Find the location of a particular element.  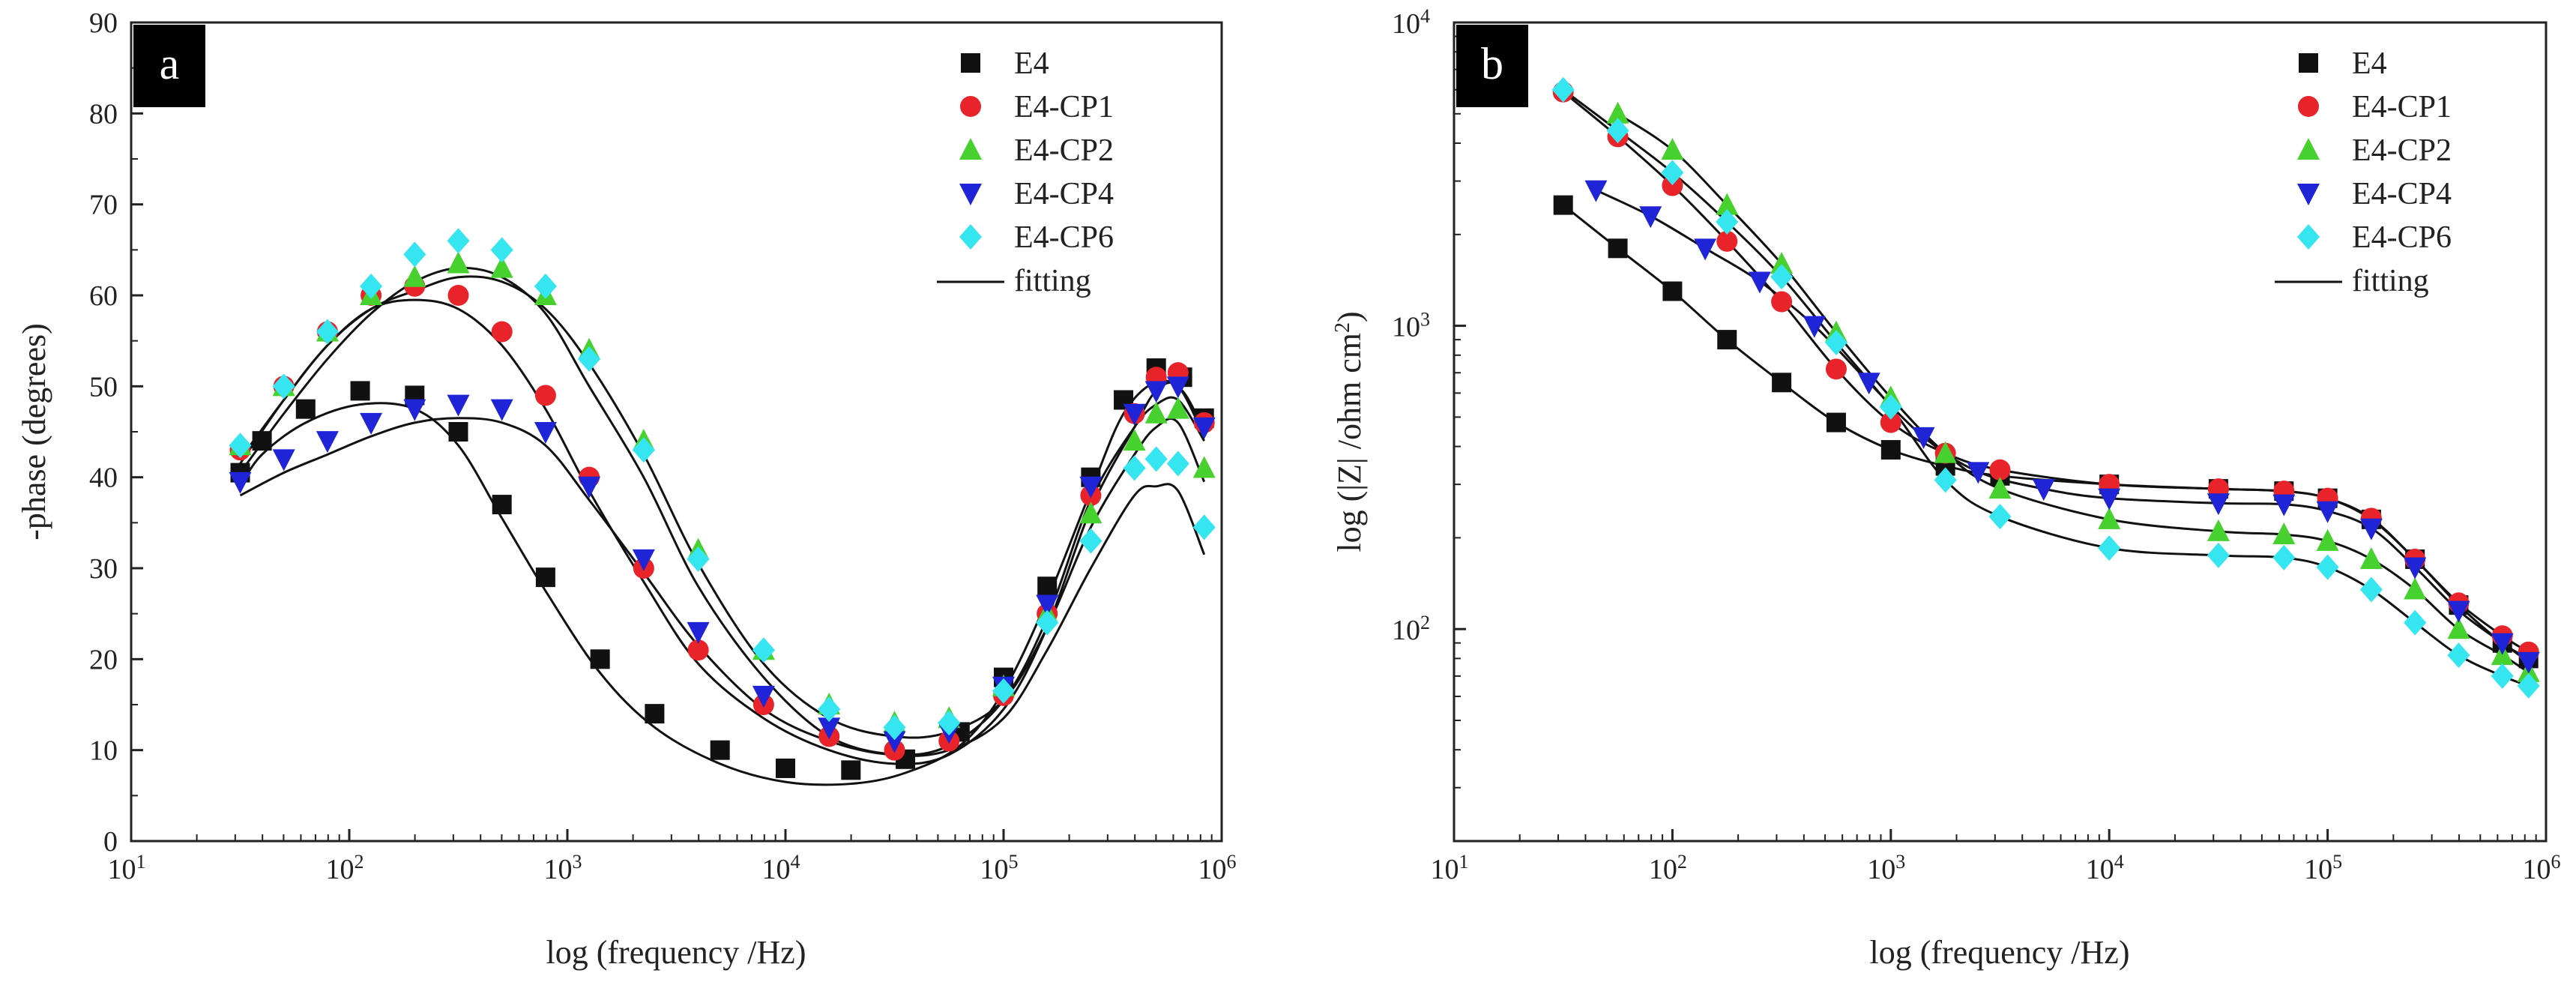

panel-a-x-tick-labels: 10¹ 10² 10³ 10⁴ 10⁵ 10⁶ is located at coordinates (673, 868).